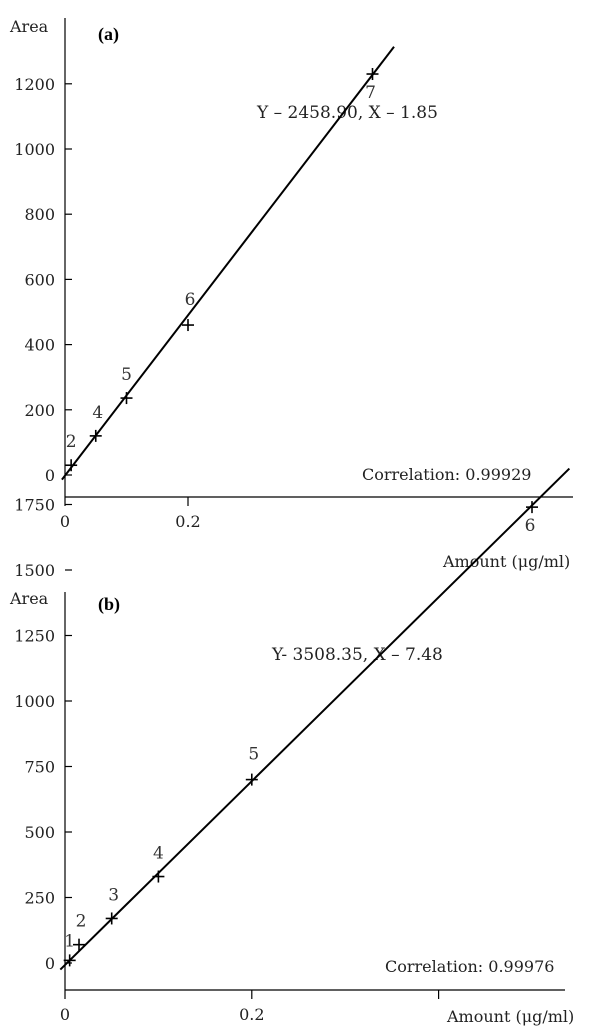  Describe the element at coordinates (252, 765) in the screenshot. I see `chart-b-point-5: 5` at that location.